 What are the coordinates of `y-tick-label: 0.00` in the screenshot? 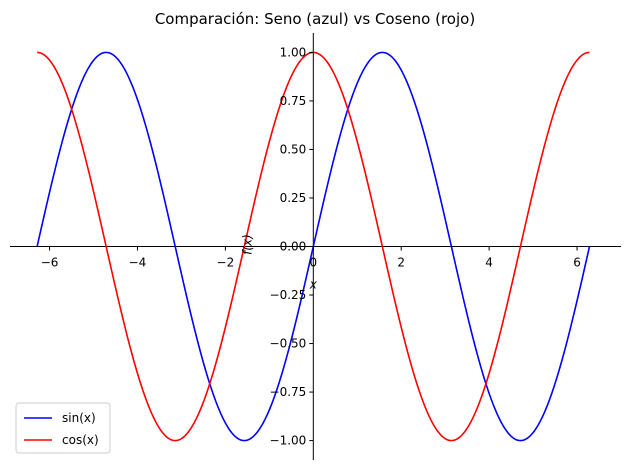 It's located at (293, 247).